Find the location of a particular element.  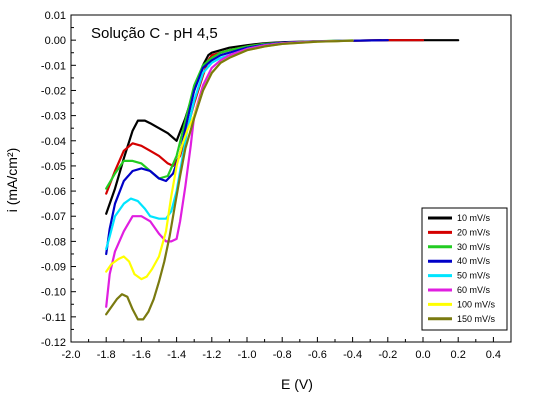

x-tick-label: 0.0 is located at coordinates (422, 355).